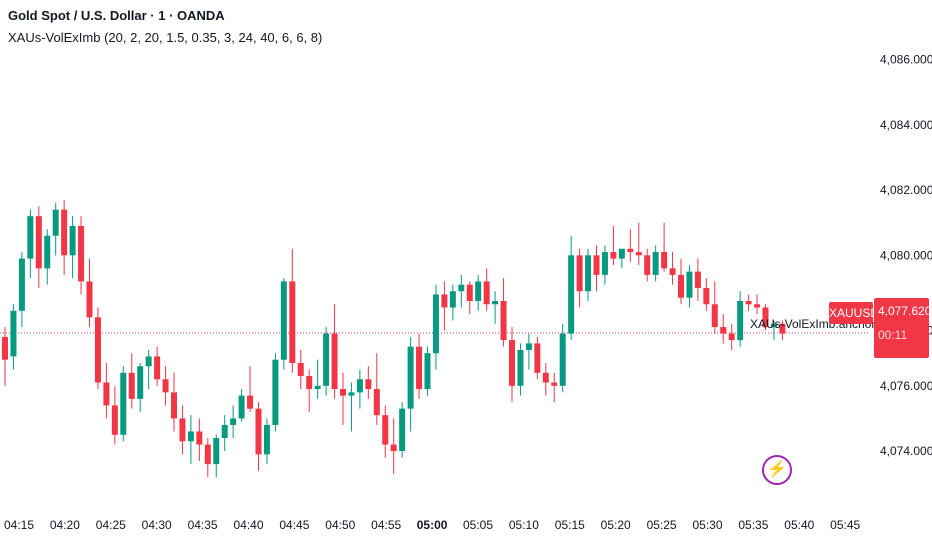 The height and width of the screenshot is (550, 932). I want to click on time-tick-label: 04:45, so click(294, 525).